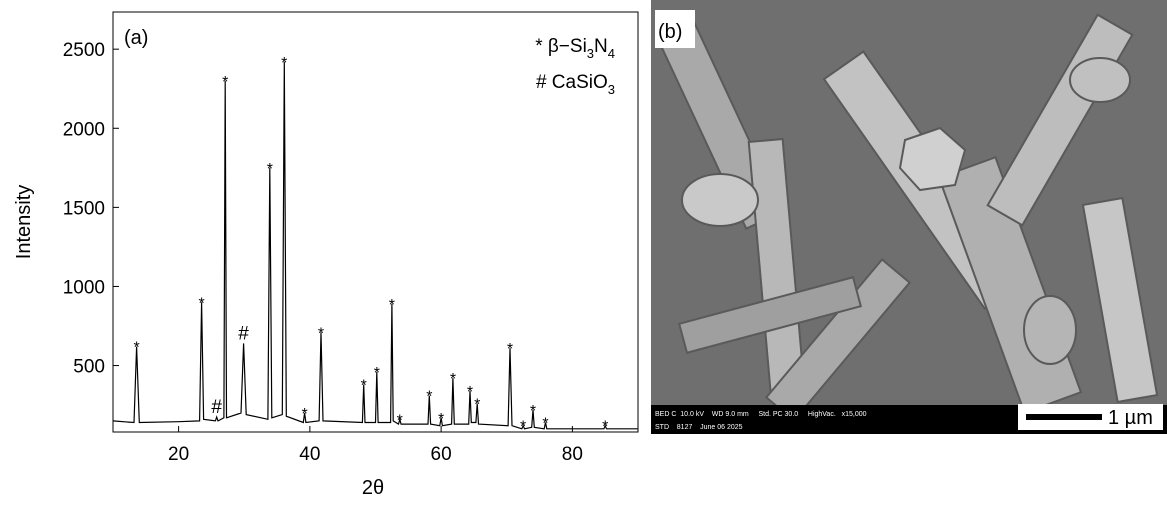 The image size is (1167, 505). What do you see at coordinates (670, 32) in the screenshot?
I see `panel-label: (b)` at bounding box center [670, 32].